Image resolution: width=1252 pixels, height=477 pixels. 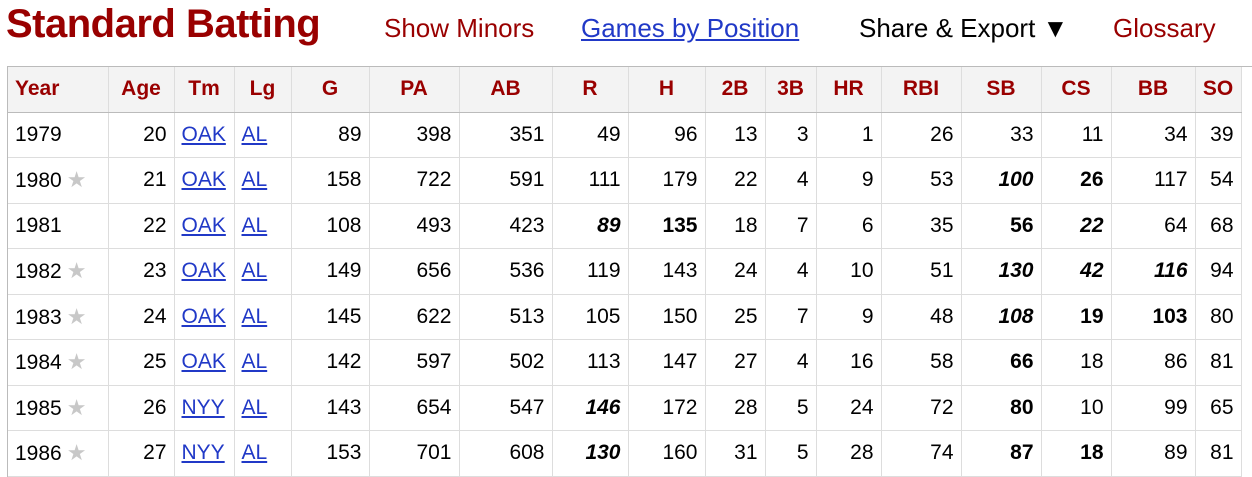 What do you see at coordinates (1001, 226) in the screenshot?
I see `cell-sb: 56` at bounding box center [1001, 226].